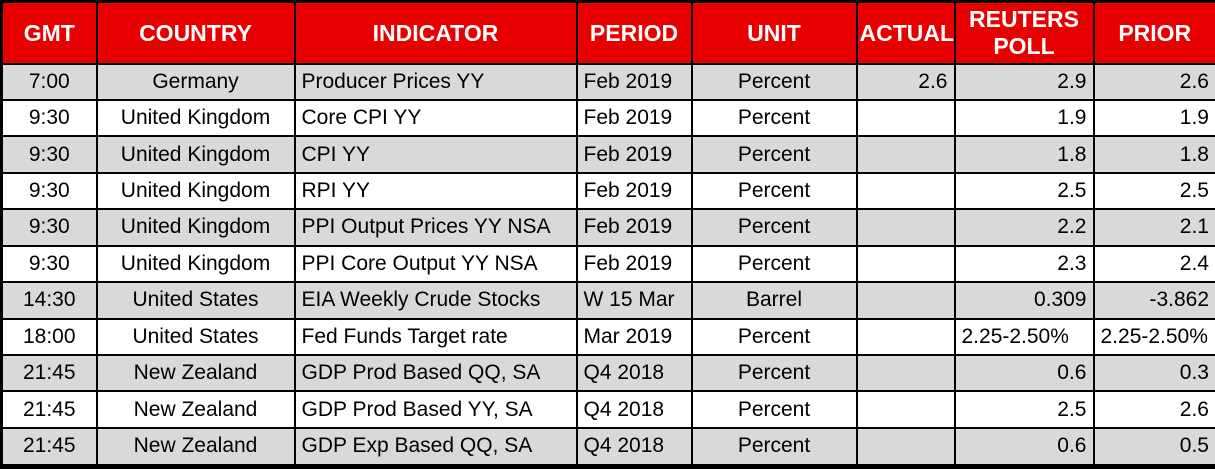  Describe the element at coordinates (1024, 81) in the screenshot. I see `cell-poll: 2.9` at that location.